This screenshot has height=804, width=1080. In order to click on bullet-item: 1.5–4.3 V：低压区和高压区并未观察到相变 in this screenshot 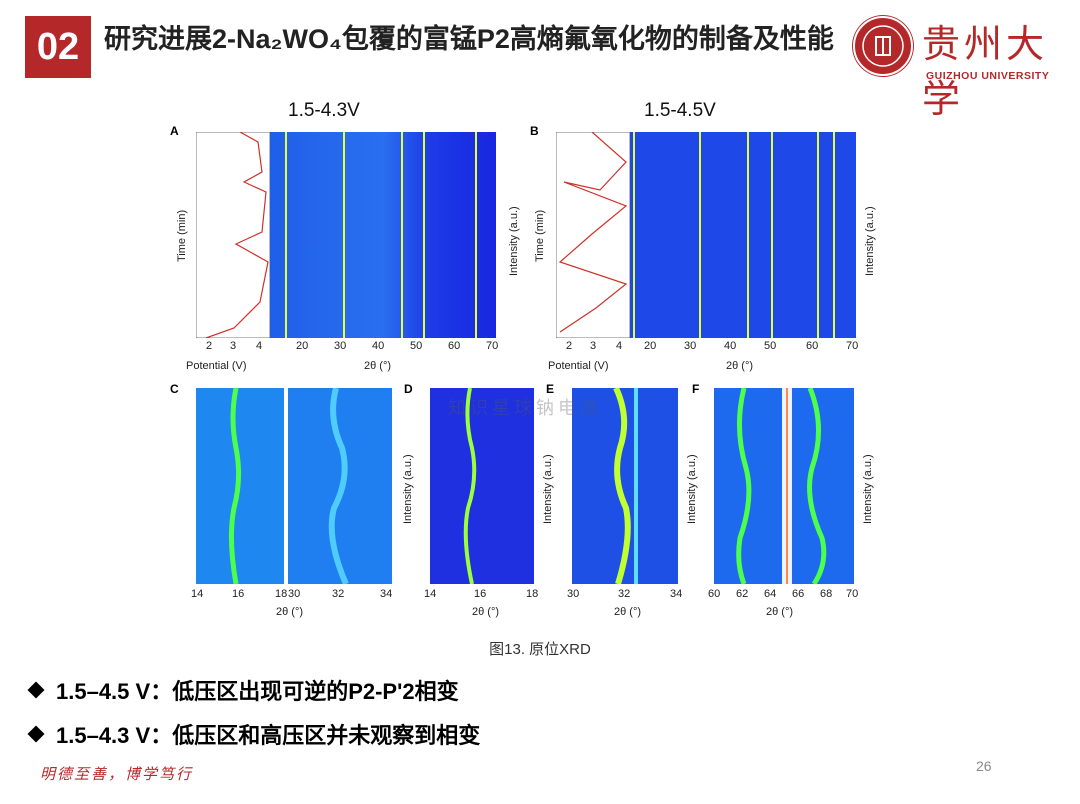, I will do `click(254, 734)`.